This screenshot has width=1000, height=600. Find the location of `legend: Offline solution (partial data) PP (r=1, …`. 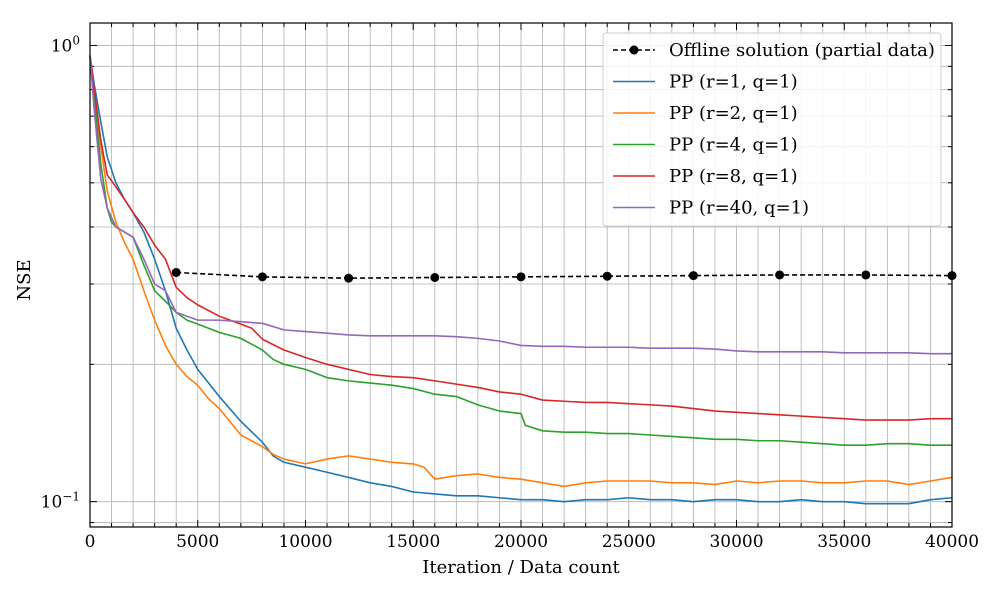

legend: Offline solution (partial data) PP (r=1, … is located at coordinates (772, 129).